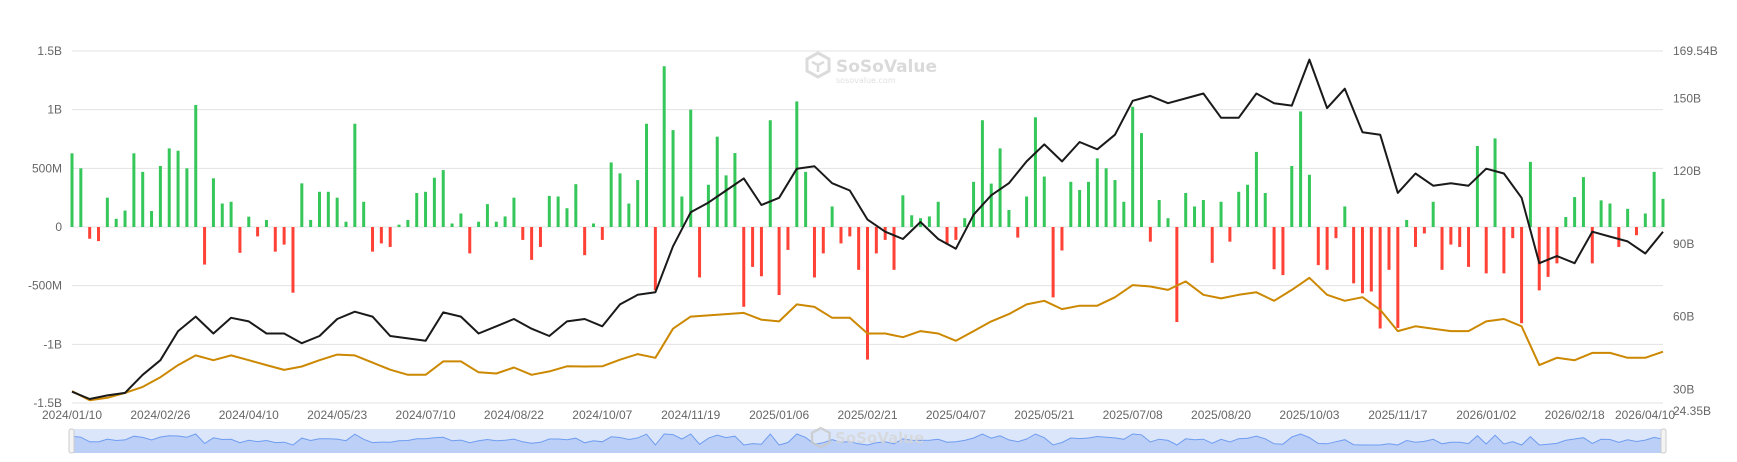 The image size is (1737, 462). I want to click on x-tick-label: 2024/08/22, so click(514, 415).